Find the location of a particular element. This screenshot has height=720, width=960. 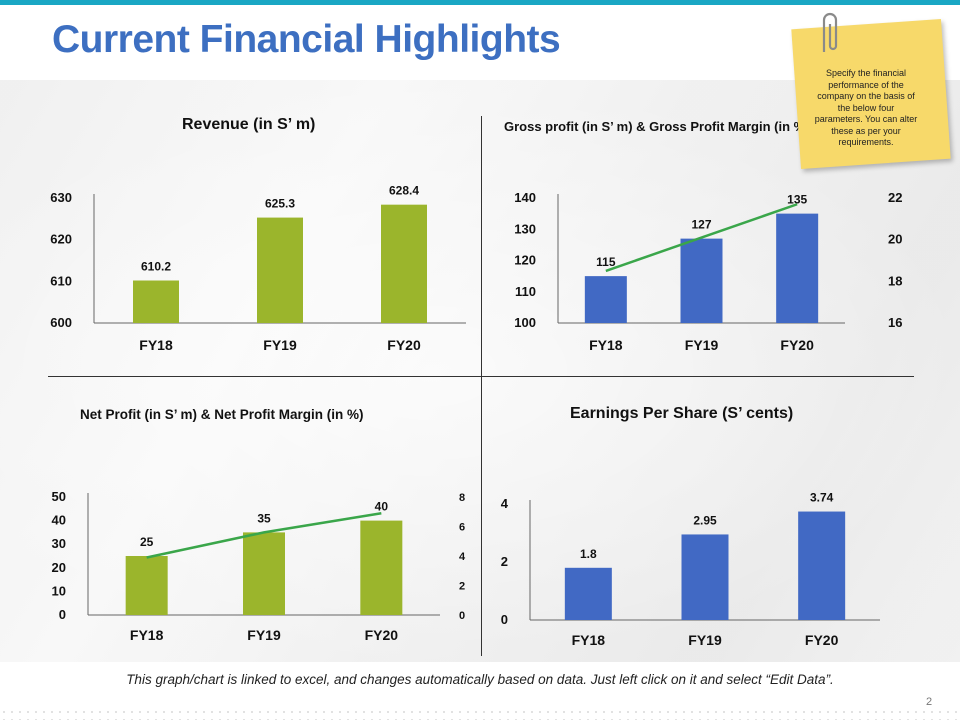

net-y-tick-label: 50 is located at coordinates (59, 496).